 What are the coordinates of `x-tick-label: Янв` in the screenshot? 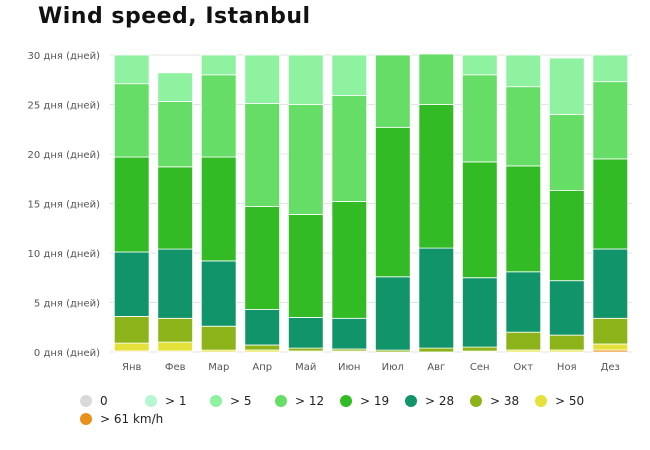 It's located at (131, 367).